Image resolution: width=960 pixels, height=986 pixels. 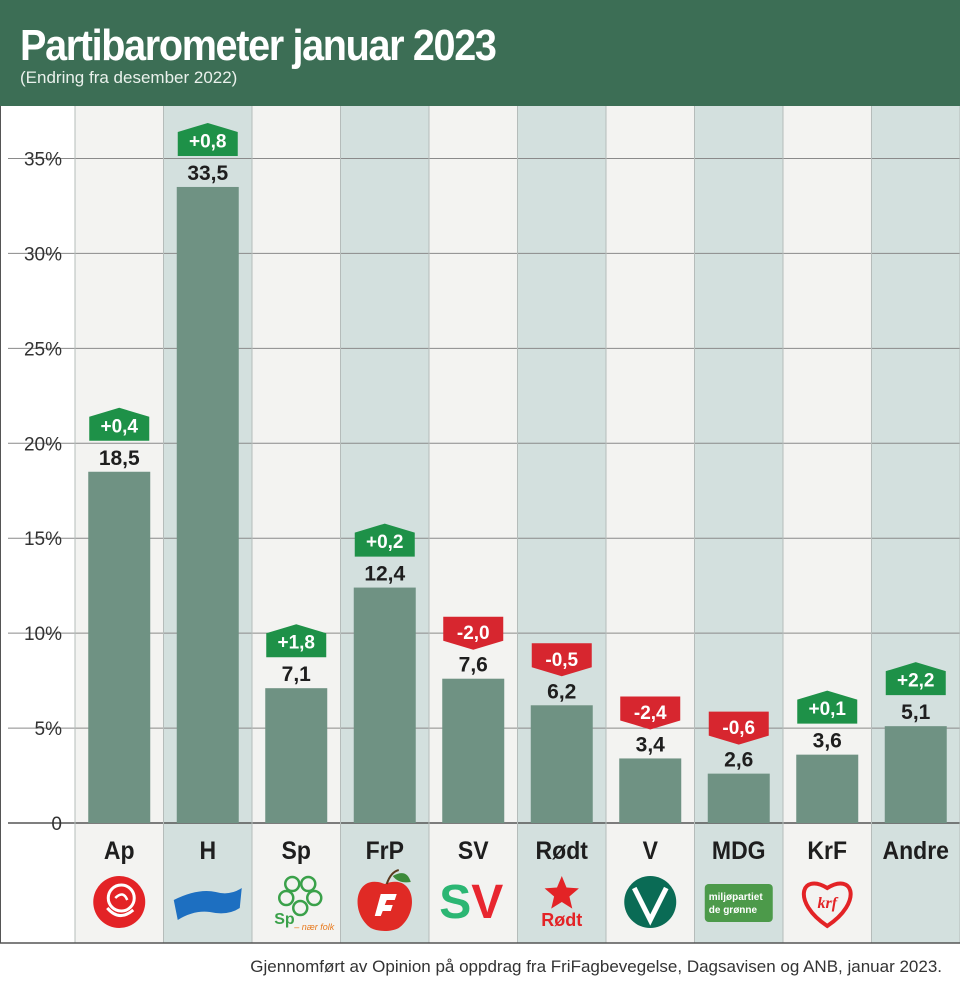 I want to click on bar-frp, so click(x=384, y=705).